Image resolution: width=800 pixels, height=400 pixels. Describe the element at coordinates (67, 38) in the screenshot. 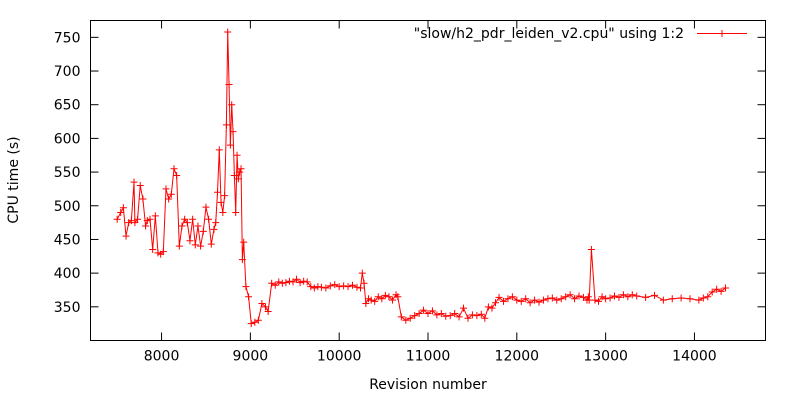

I see `y-tick-label: 750` at that location.